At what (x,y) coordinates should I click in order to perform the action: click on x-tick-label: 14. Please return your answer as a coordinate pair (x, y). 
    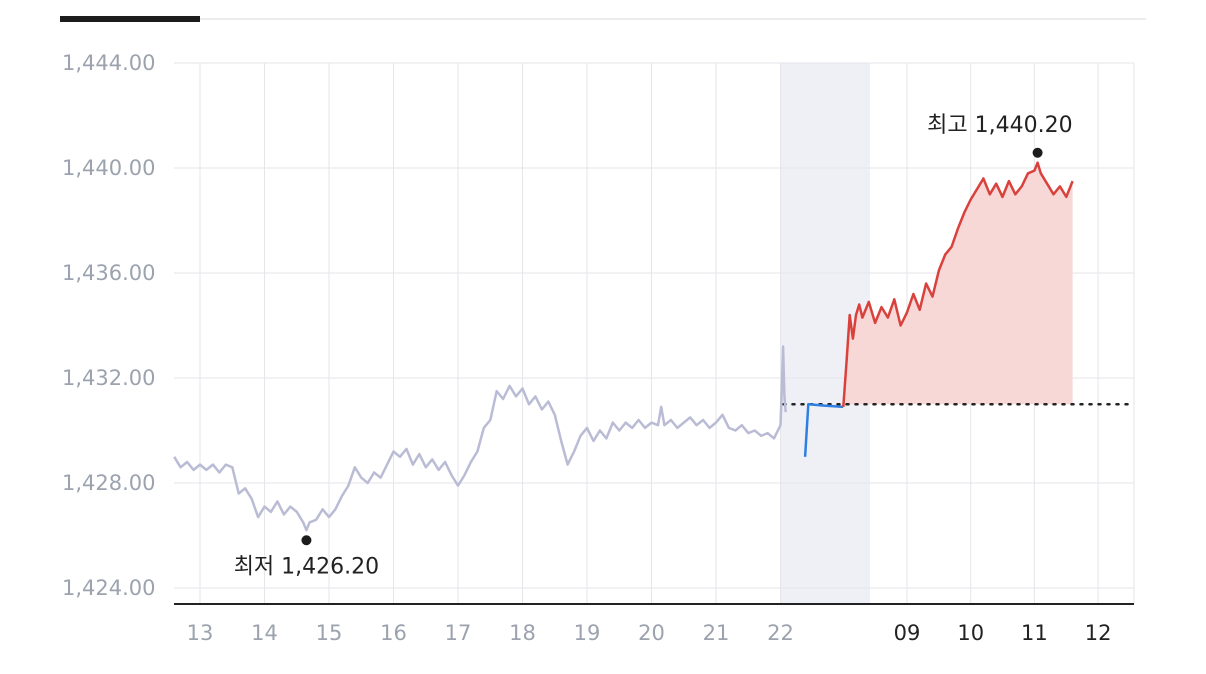
    Looking at the image, I should click on (264, 633).